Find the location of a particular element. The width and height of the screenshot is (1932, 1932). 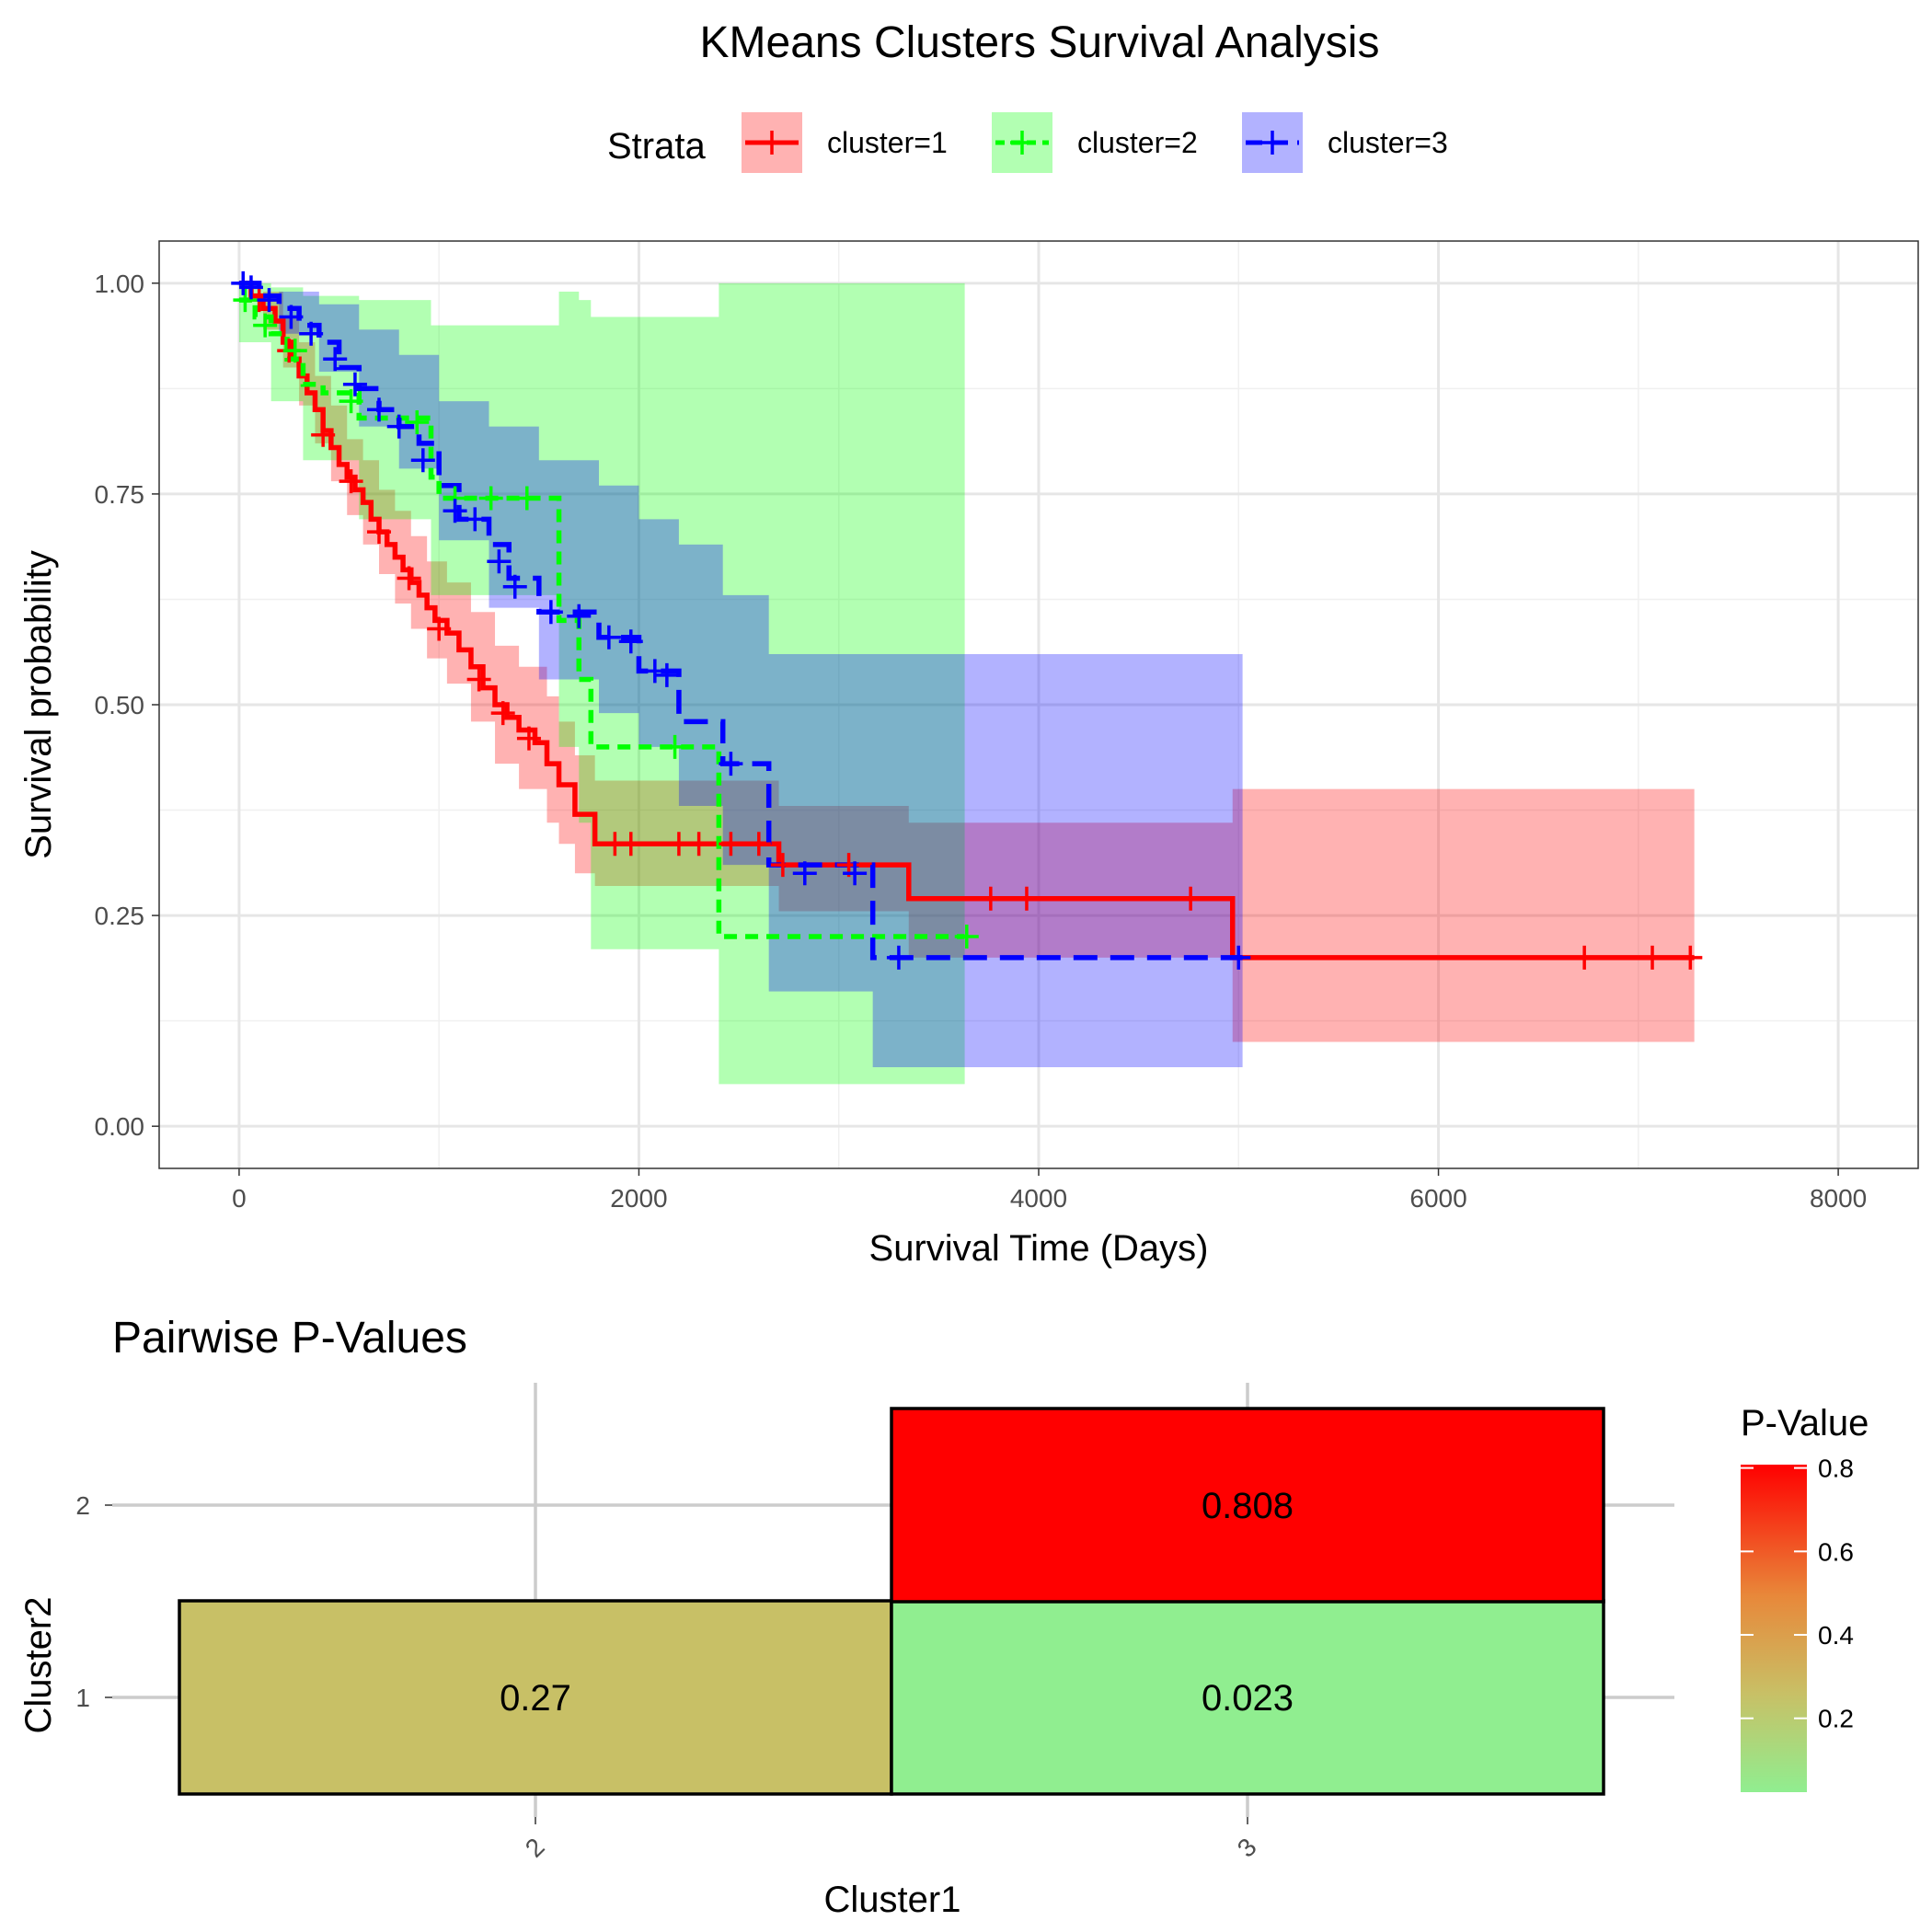

colorbar-tick-label: 0.6 is located at coordinates (1836, 1551).